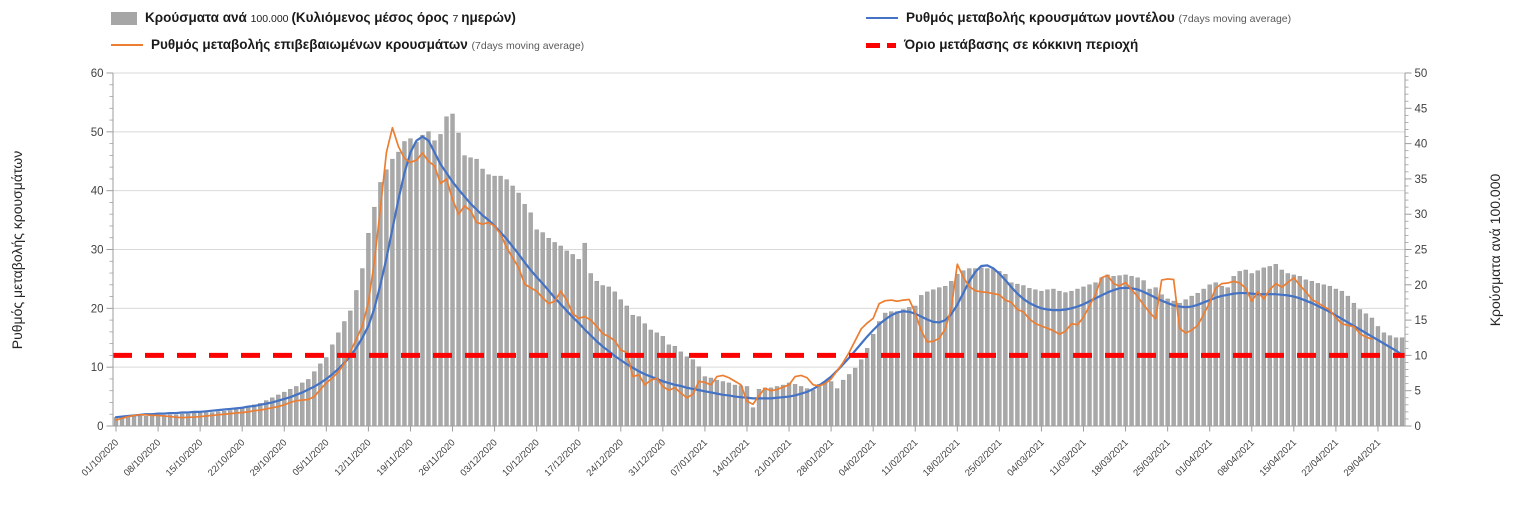 This screenshot has height=511, width=1529. What do you see at coordinates (226, 457) in the screenshot?
I see `svg-text: 22/10/2020` at bounding box center [226, 457].